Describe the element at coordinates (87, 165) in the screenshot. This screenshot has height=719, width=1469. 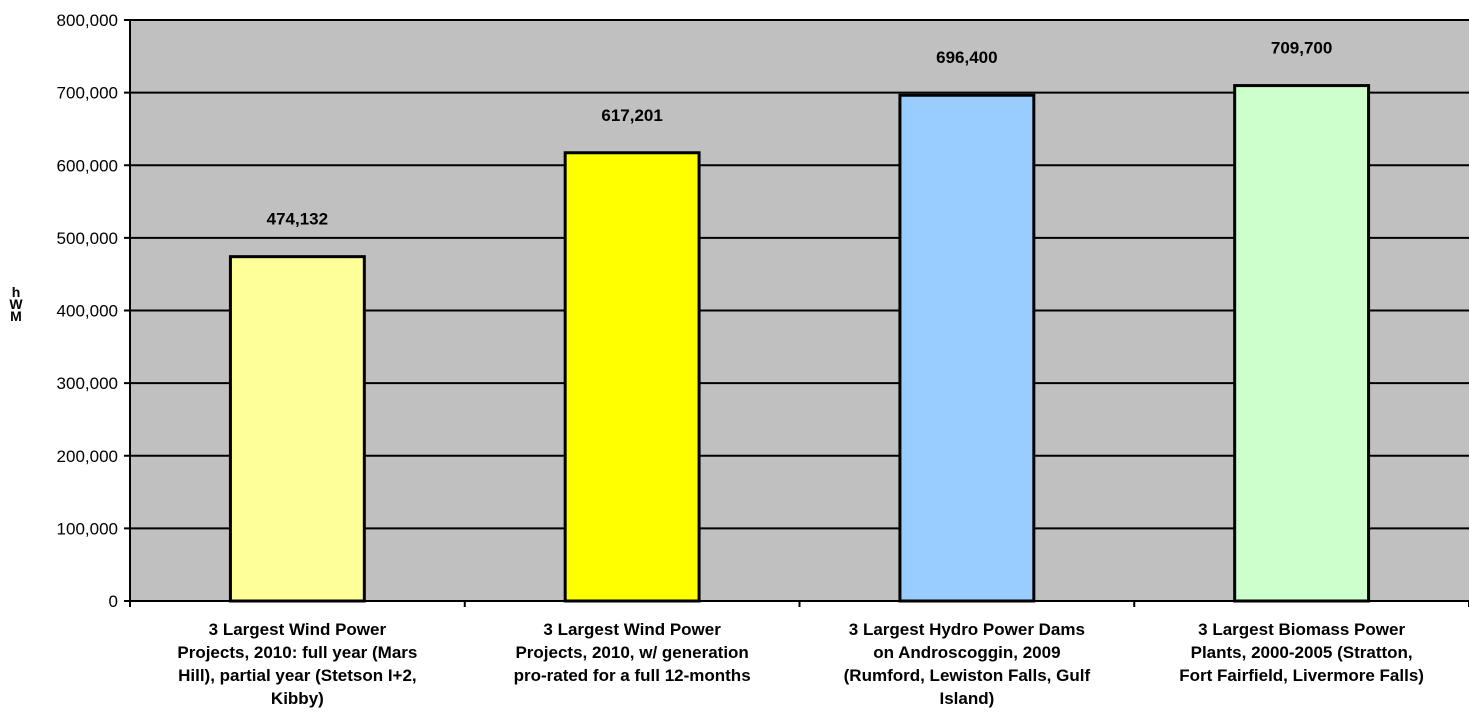
I see `y-tick-label: 600,000` at that location.